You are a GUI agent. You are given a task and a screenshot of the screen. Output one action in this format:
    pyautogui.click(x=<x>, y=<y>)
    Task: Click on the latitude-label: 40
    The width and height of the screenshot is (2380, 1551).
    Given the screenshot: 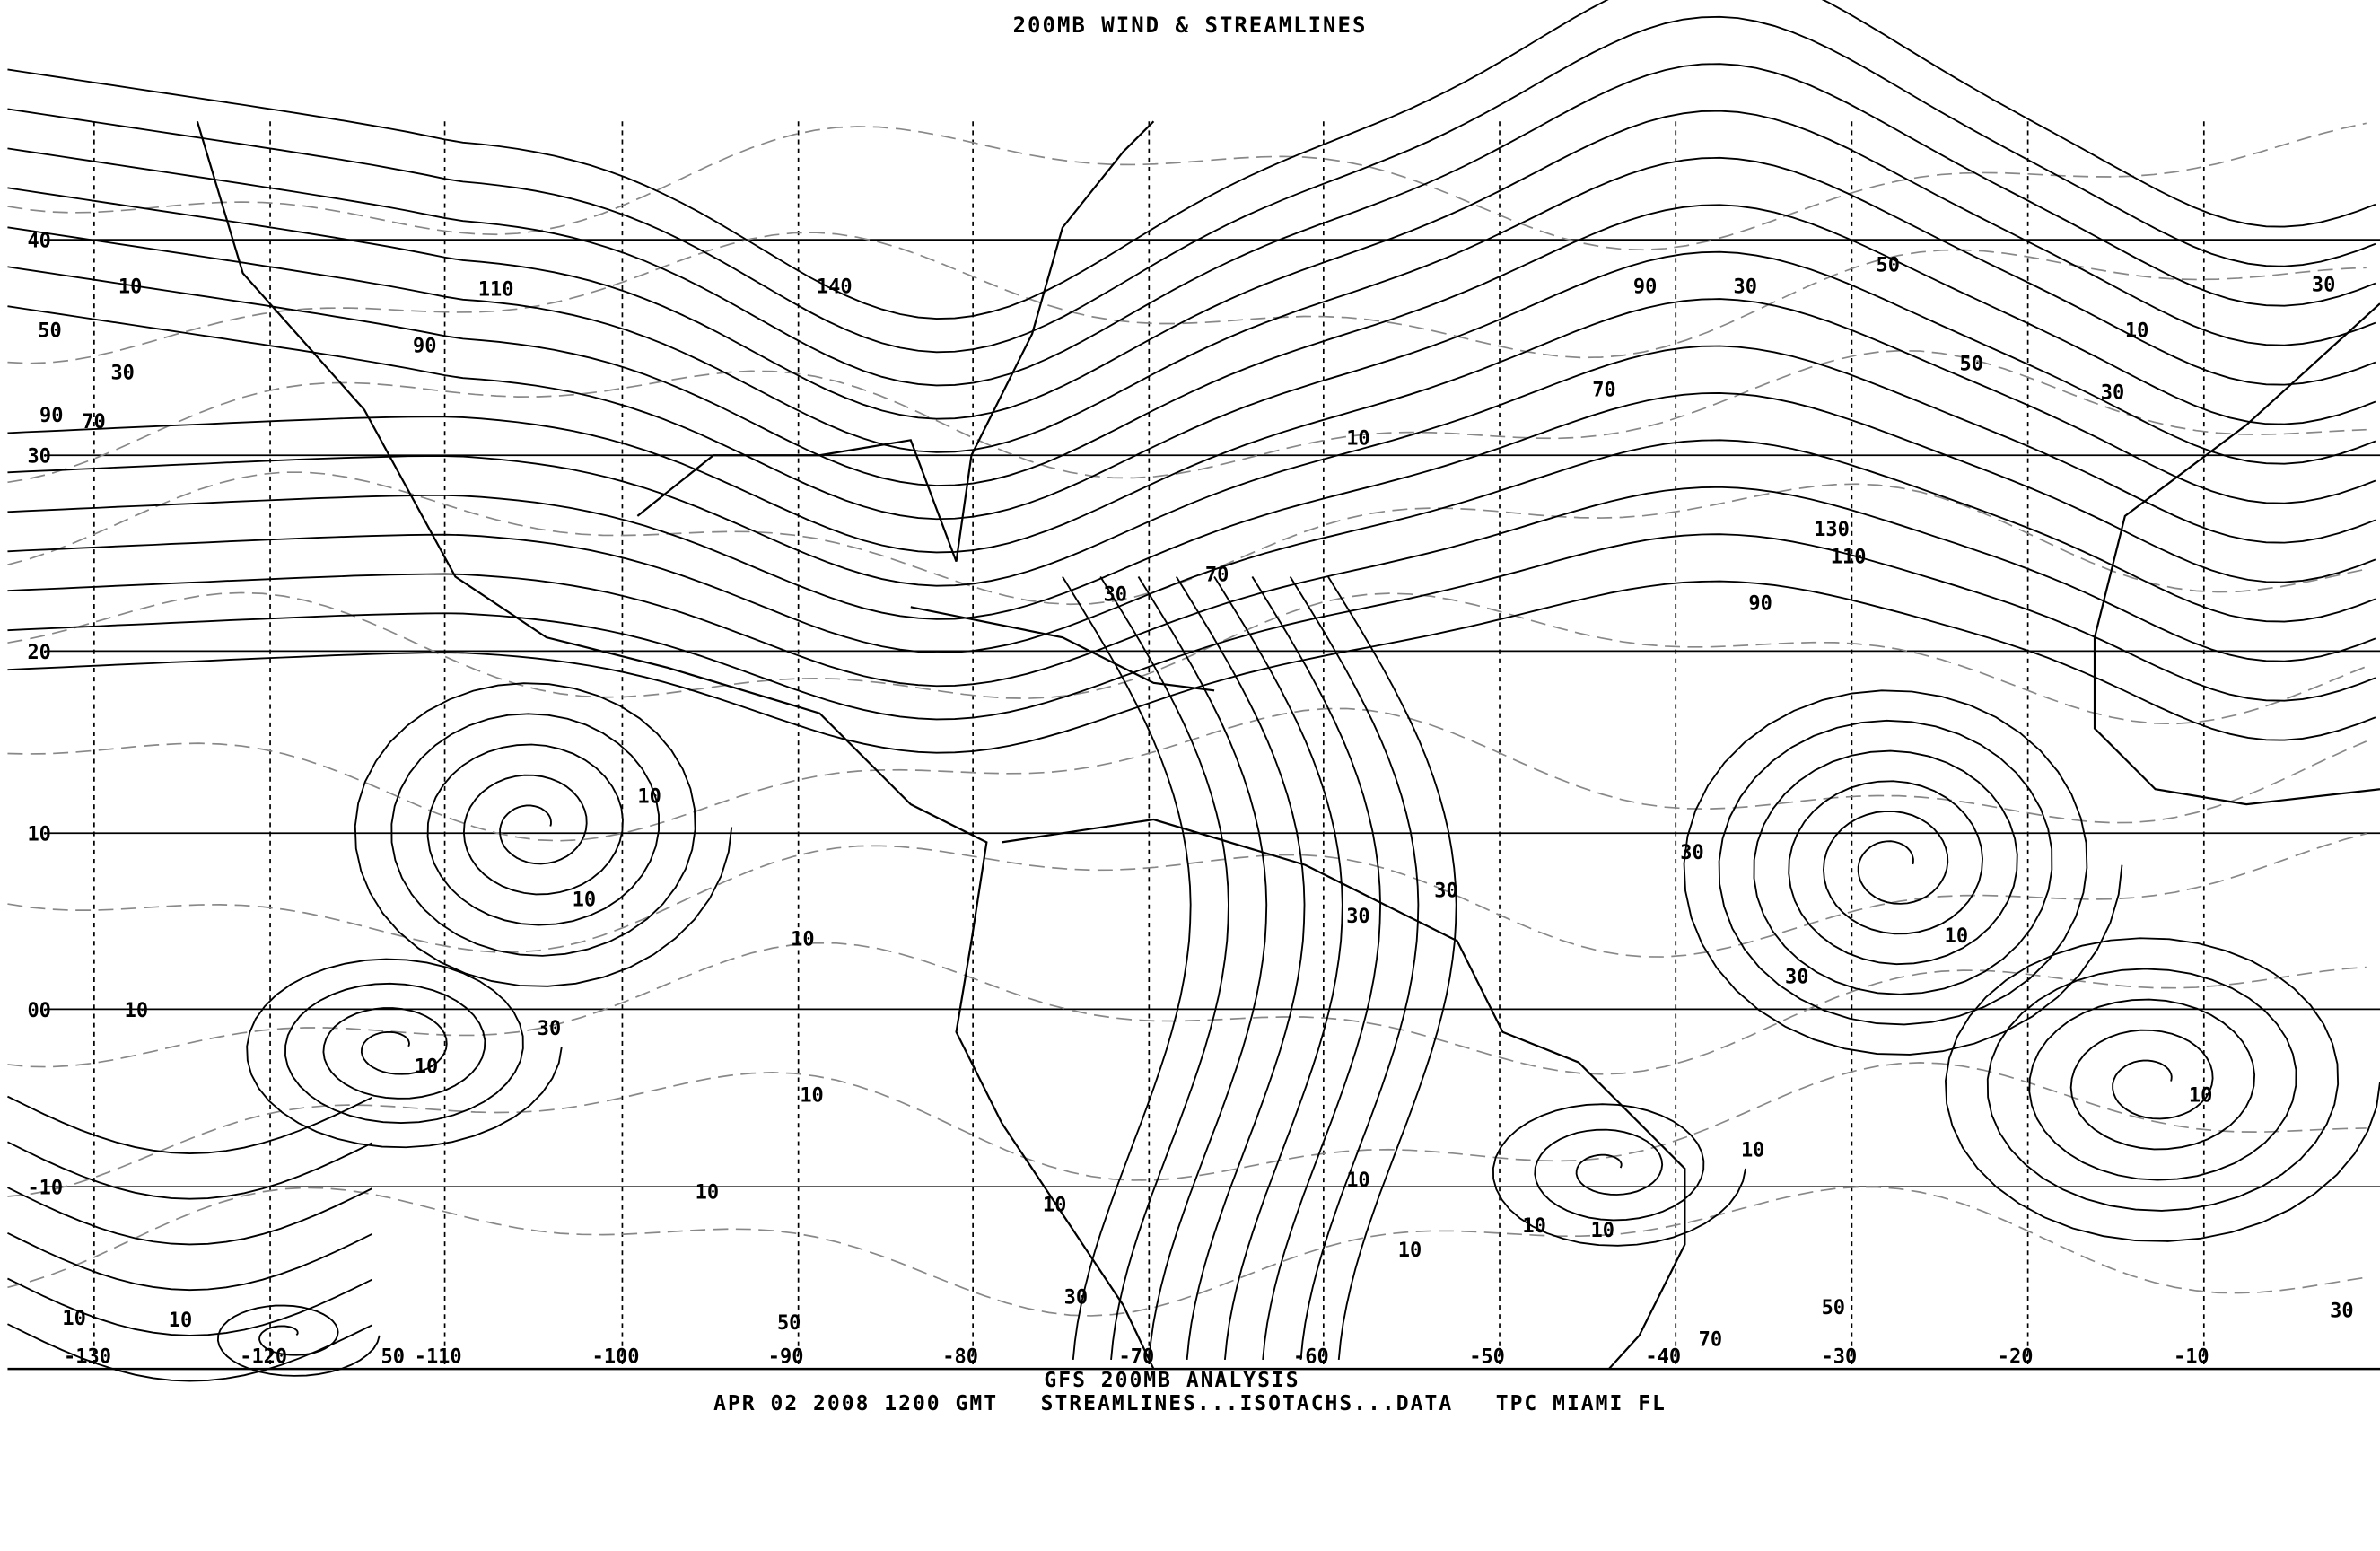 What is the action you would take?
    pyautogui.click(x=38, y=242)
    